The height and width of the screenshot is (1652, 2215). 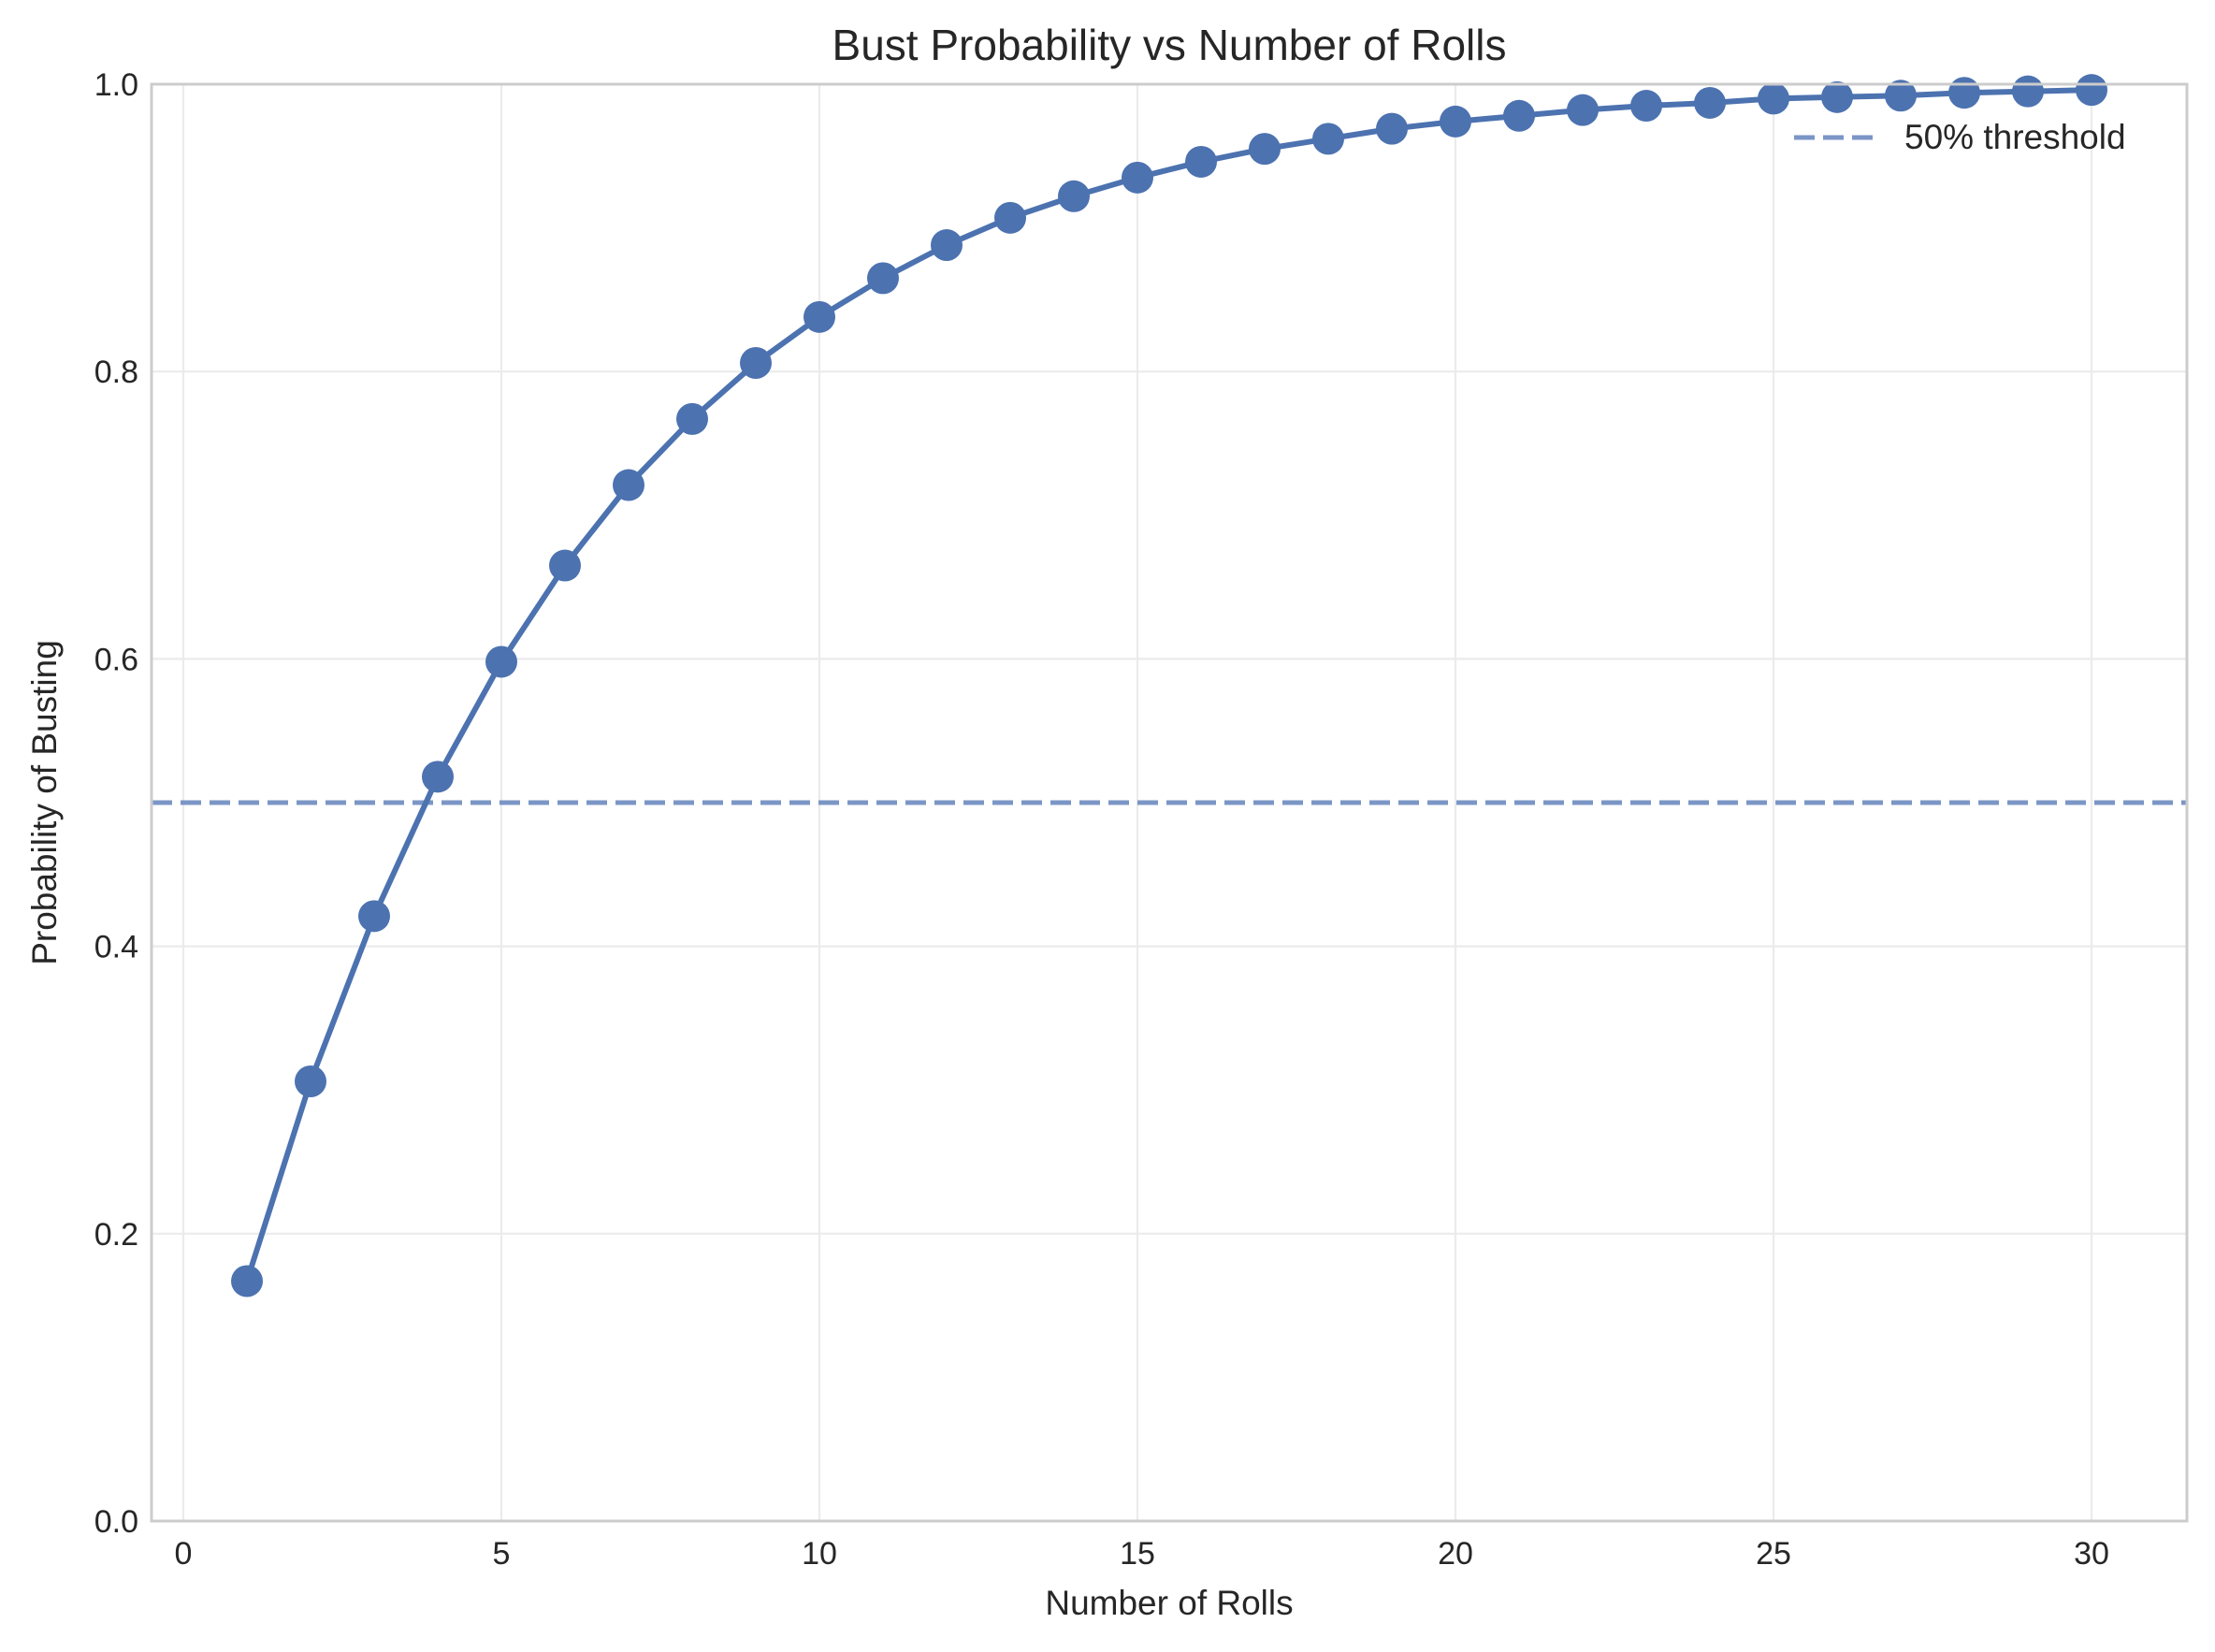 What do you see at coordinates (116, 372) in the screenshot?
I see `y-tick-label-4: 0.8` at bounding box center [116, 372].